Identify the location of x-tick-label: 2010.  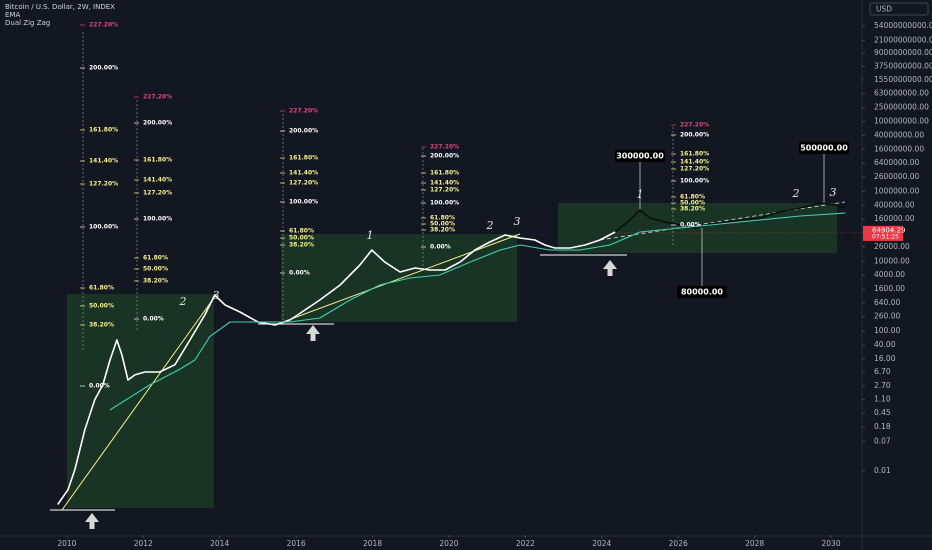
(66, 543).